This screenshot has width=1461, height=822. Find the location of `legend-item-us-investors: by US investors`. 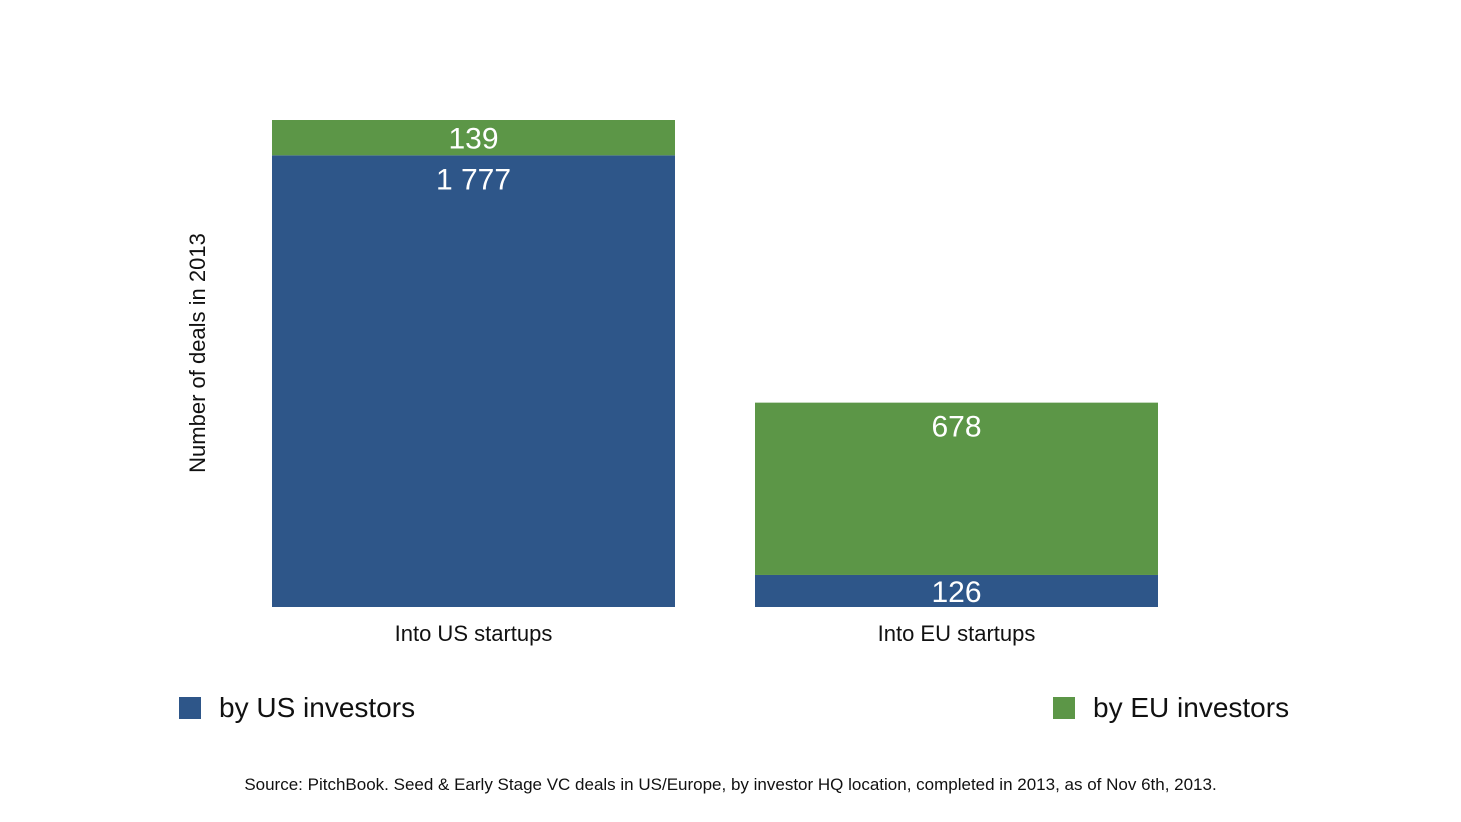

legend-item-us-investors: by US investors is located at coordinates (297, 708).